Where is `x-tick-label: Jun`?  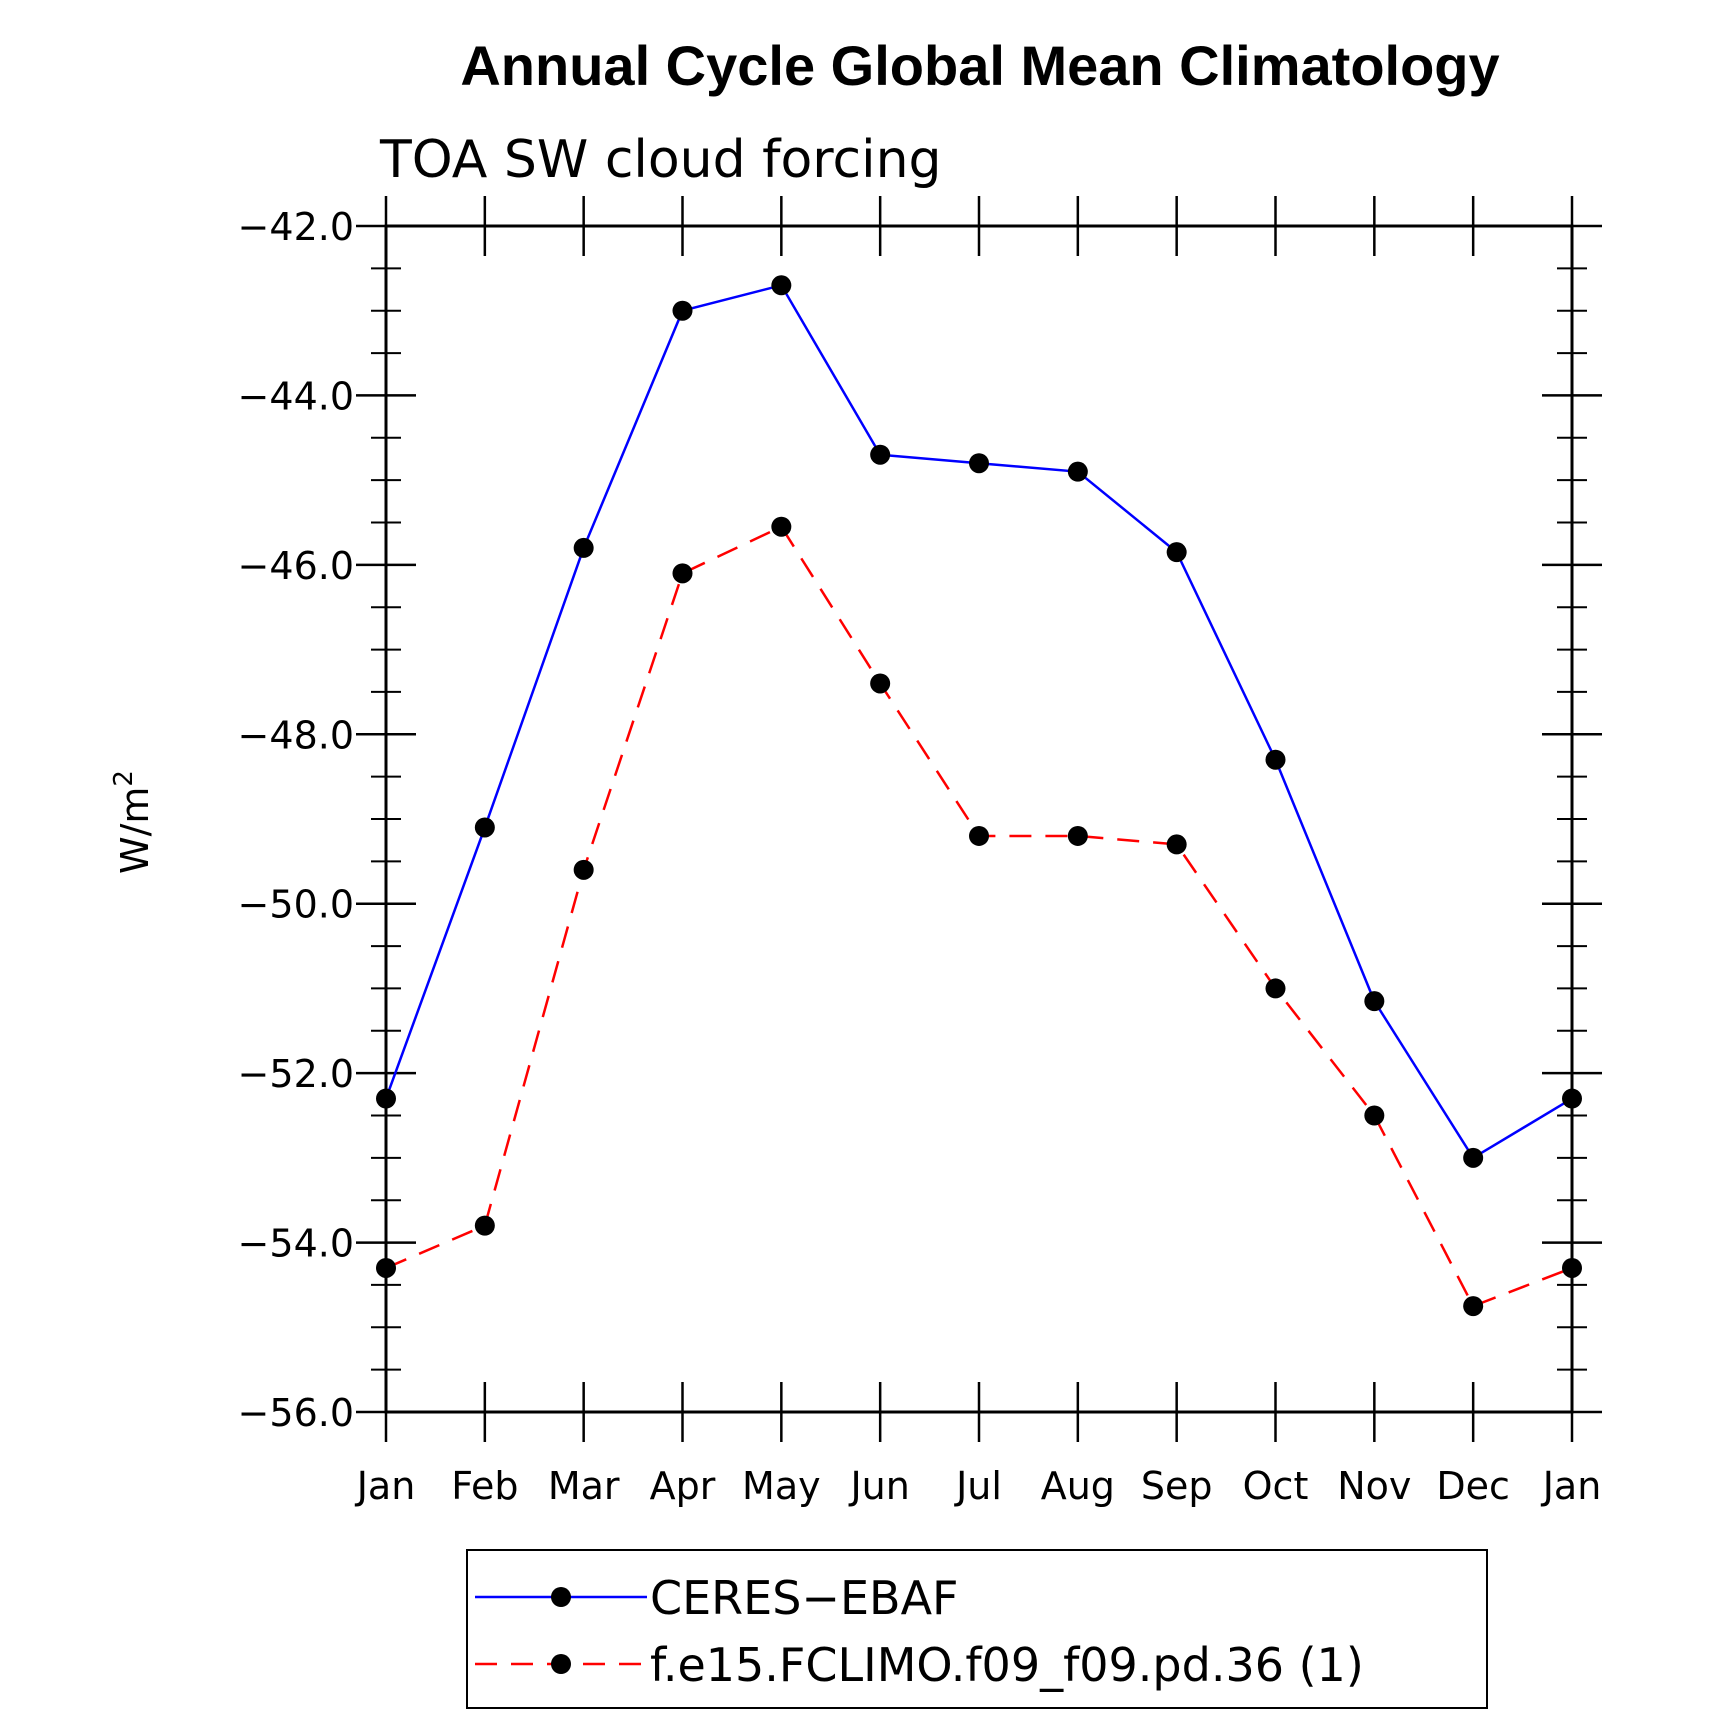 x-tick-label: Jun is located at coordinates (878, 1486).